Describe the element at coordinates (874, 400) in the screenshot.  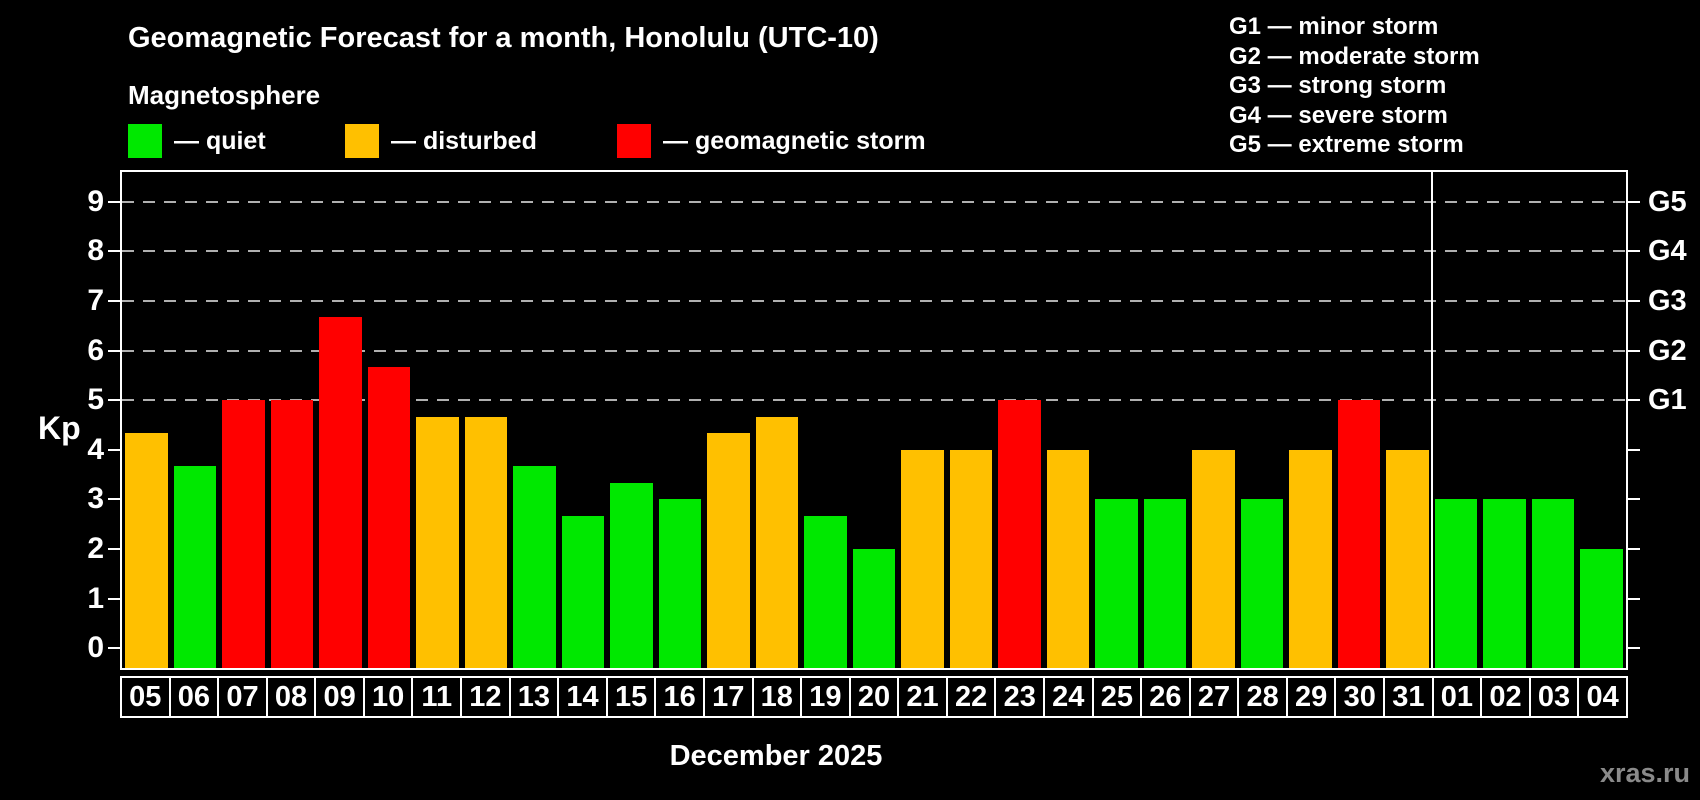
I see `gridline-kp5` at that location.